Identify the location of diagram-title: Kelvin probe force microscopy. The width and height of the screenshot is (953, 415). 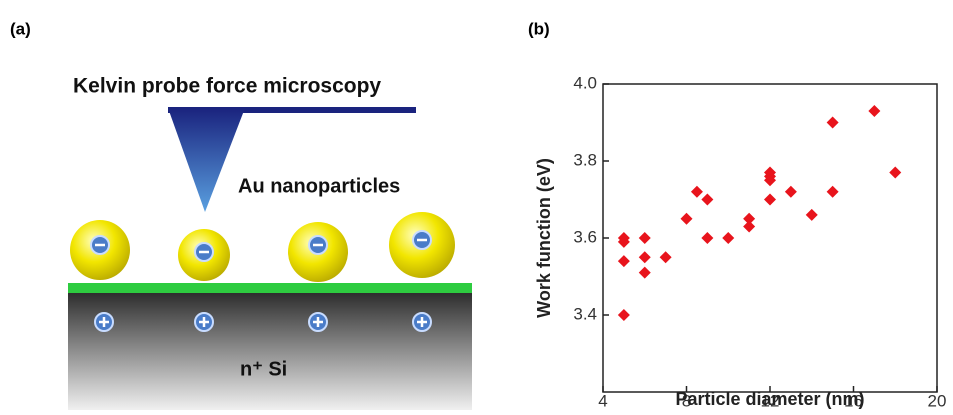
(227, 86).